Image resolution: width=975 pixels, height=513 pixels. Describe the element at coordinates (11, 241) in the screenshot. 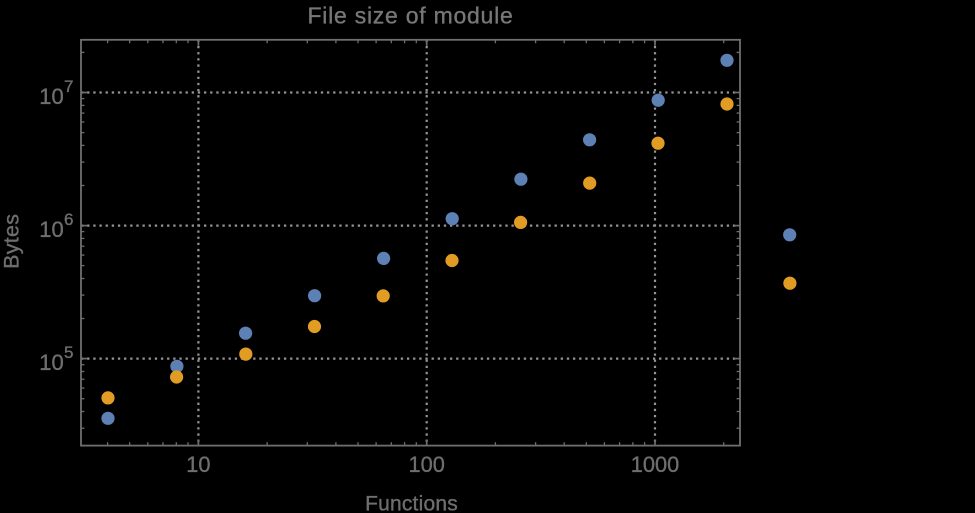

I see `svg-text: Bytes` at that location.